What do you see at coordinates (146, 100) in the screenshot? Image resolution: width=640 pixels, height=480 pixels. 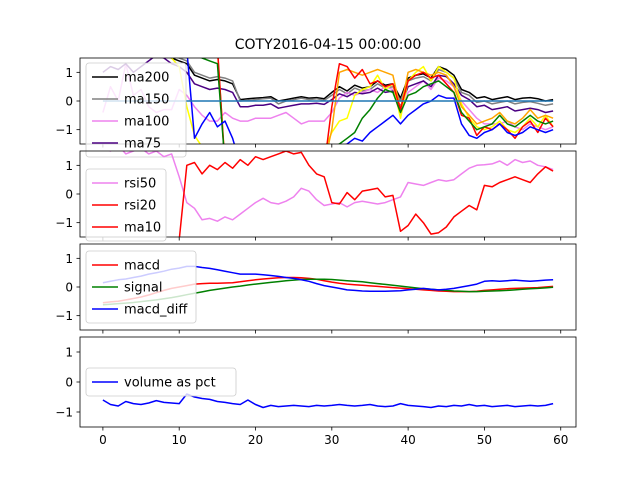 I see `legend-label: ma150` at bounding box center [146, 100].